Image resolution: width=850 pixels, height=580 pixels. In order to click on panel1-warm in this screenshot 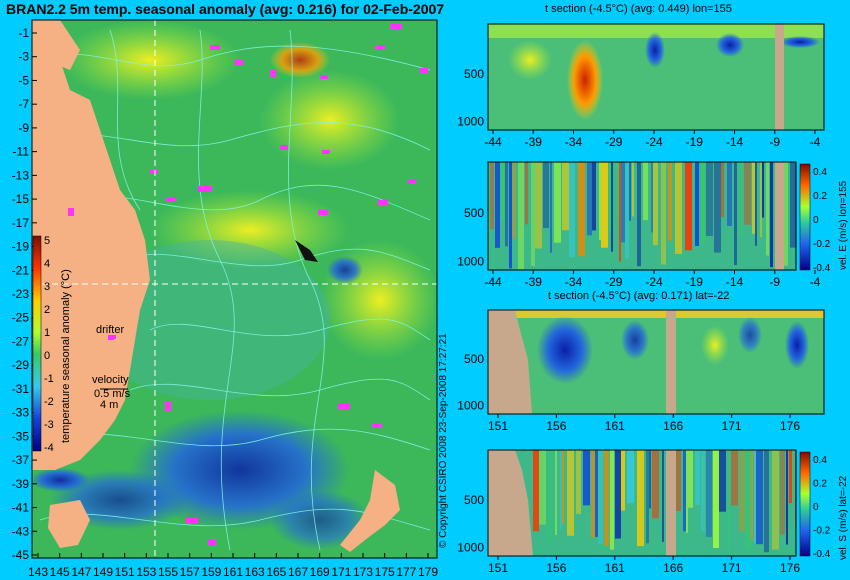, I will do `click(530, 60)`.